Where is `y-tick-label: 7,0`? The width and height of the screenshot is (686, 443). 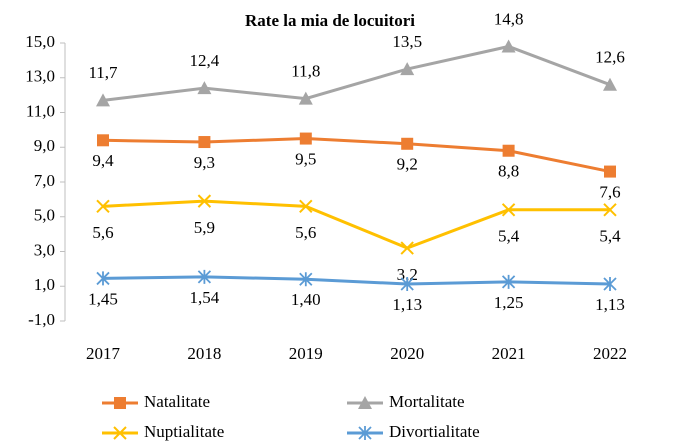
y-tick-label: 7,0 is located at coordinates (44, 180).